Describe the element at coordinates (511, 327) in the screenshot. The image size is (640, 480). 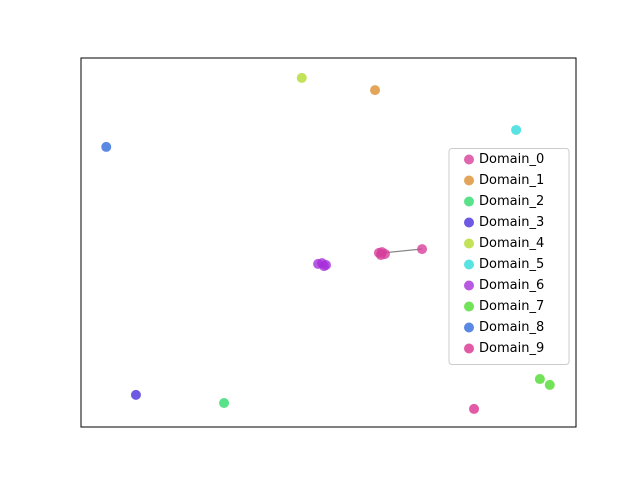
I see `legend-label: Domain_8` at that location.